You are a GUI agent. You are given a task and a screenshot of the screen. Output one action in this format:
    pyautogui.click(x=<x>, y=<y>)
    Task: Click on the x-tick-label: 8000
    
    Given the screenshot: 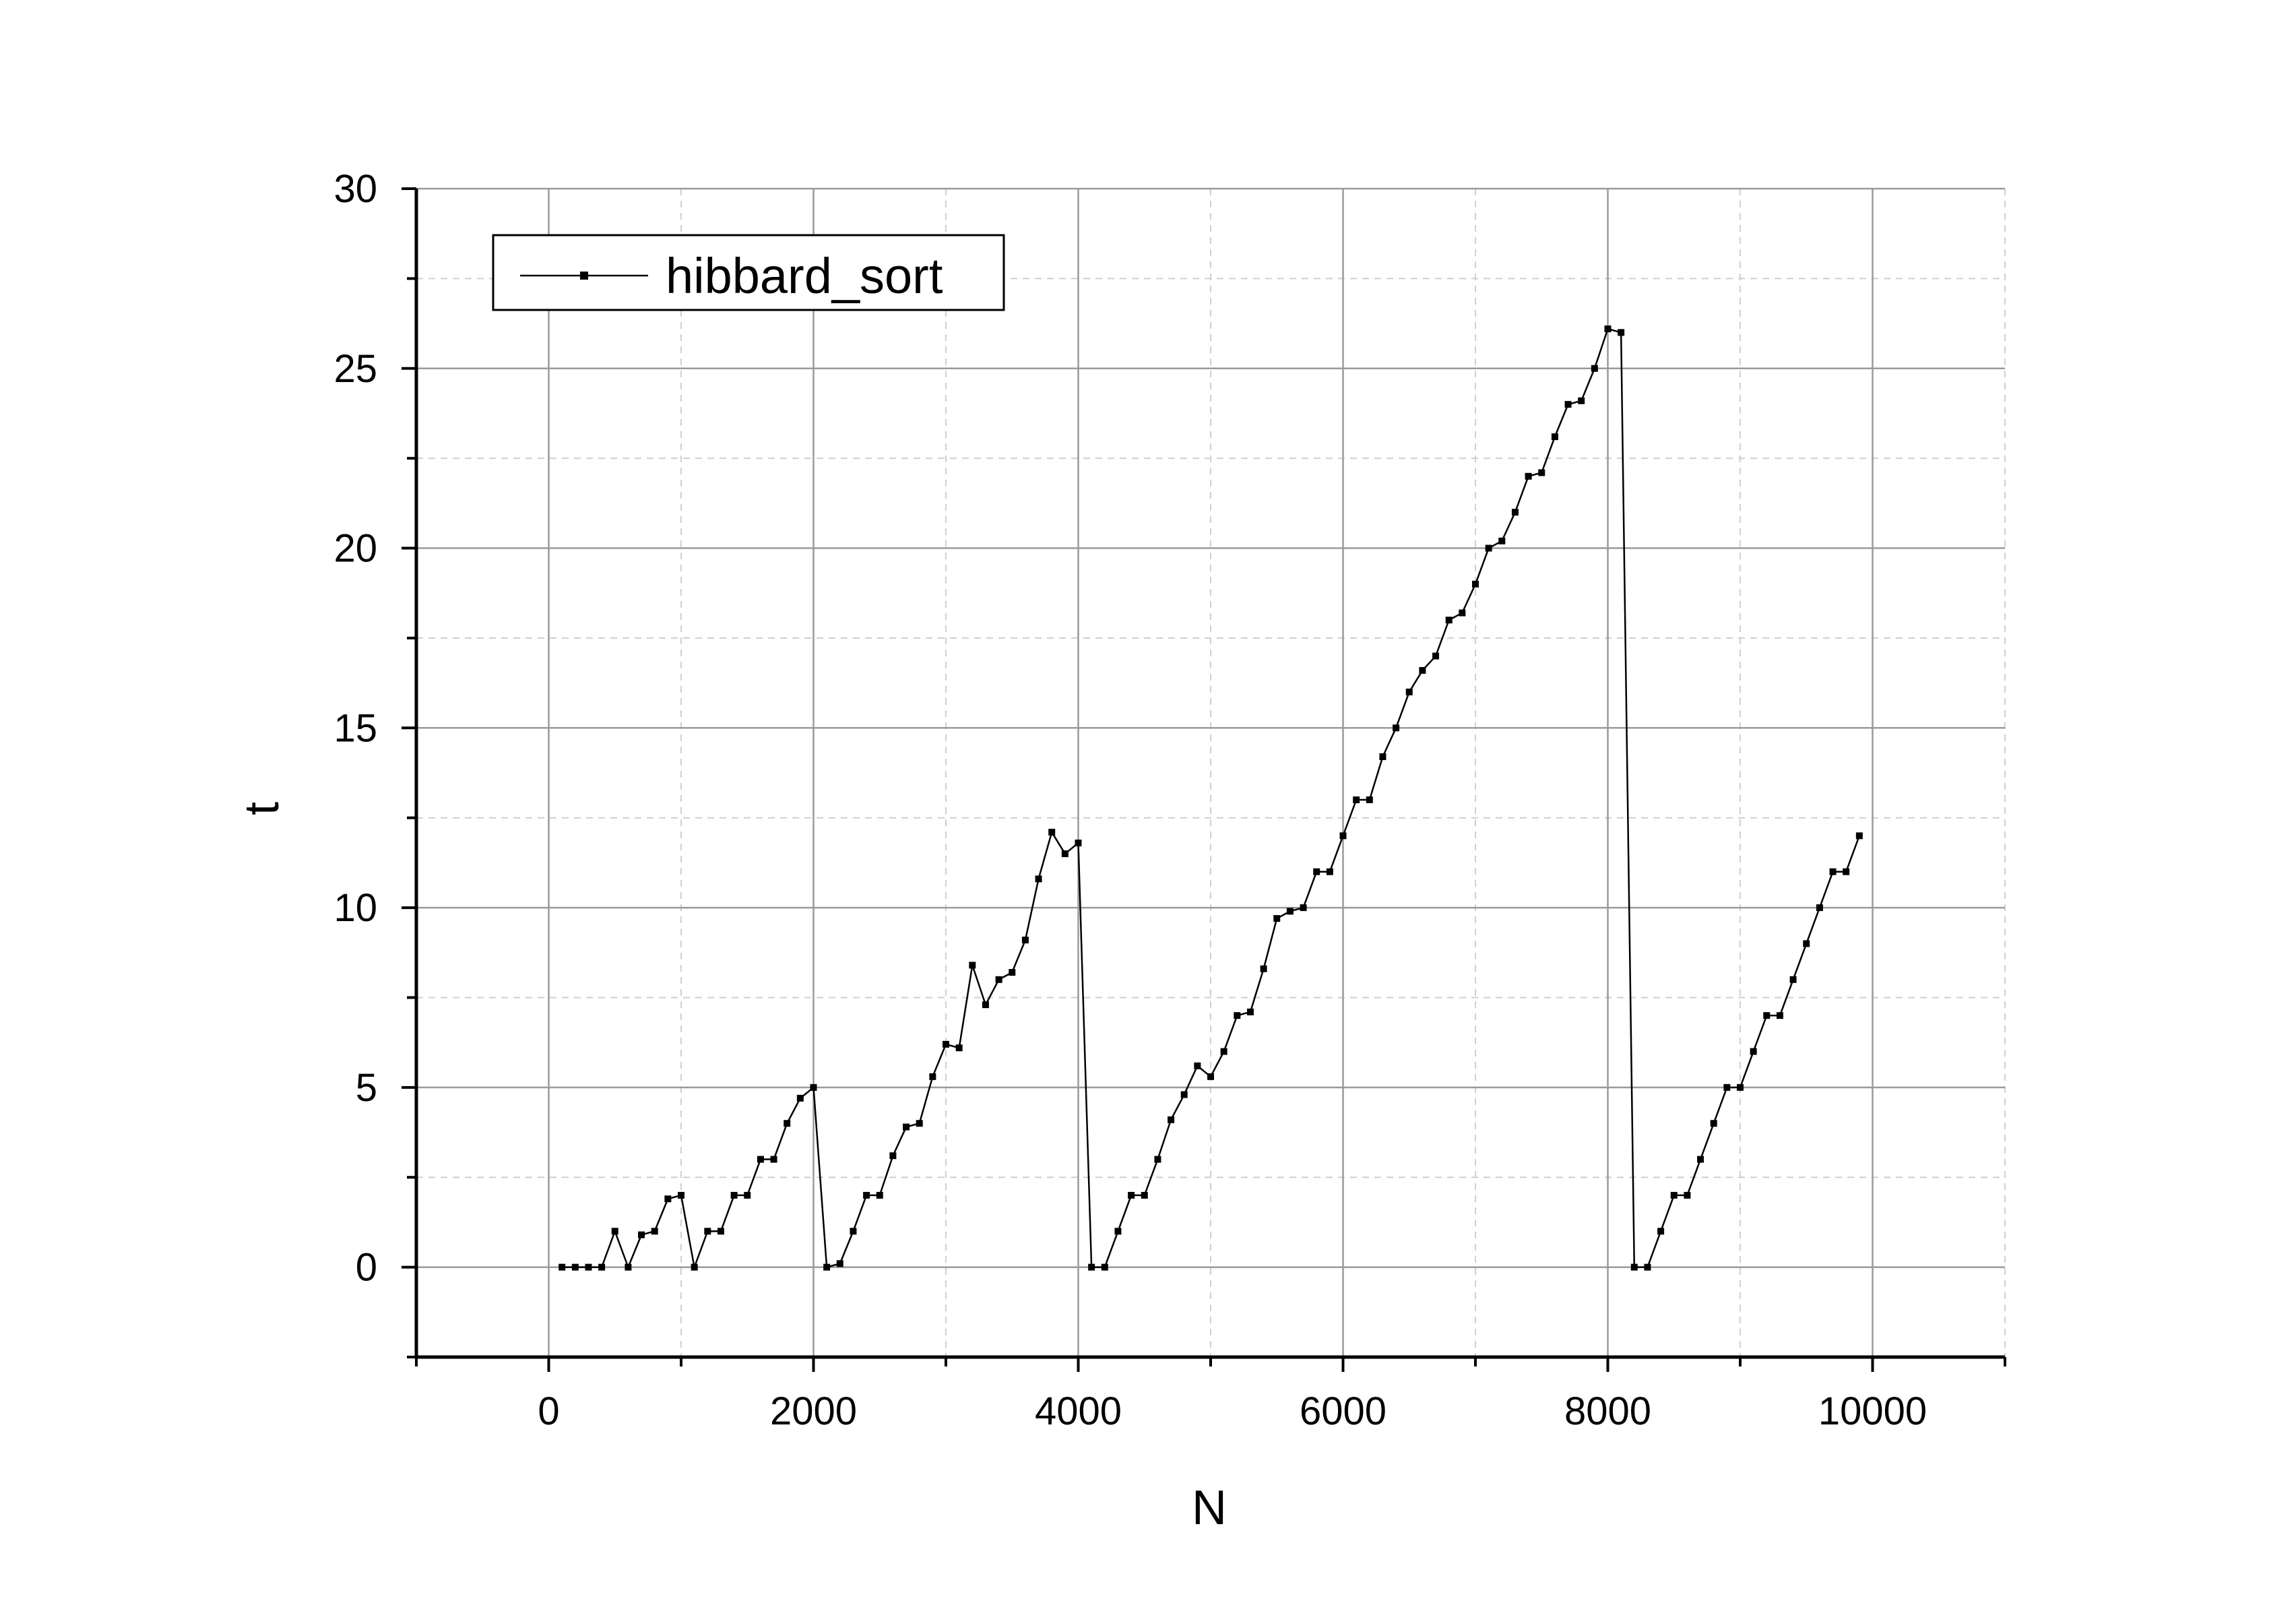 What is the action you would take?
    pyautogui.click(x=1607, y=1411)
    